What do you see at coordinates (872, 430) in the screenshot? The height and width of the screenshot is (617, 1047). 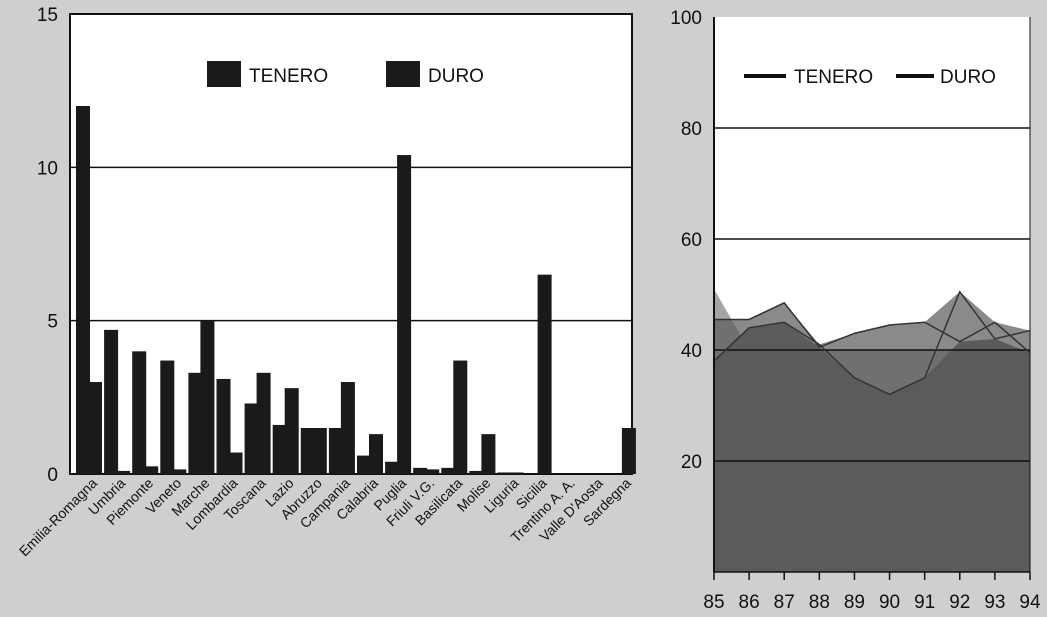 I see `area-fill-base` at bounding box center [872, 430].